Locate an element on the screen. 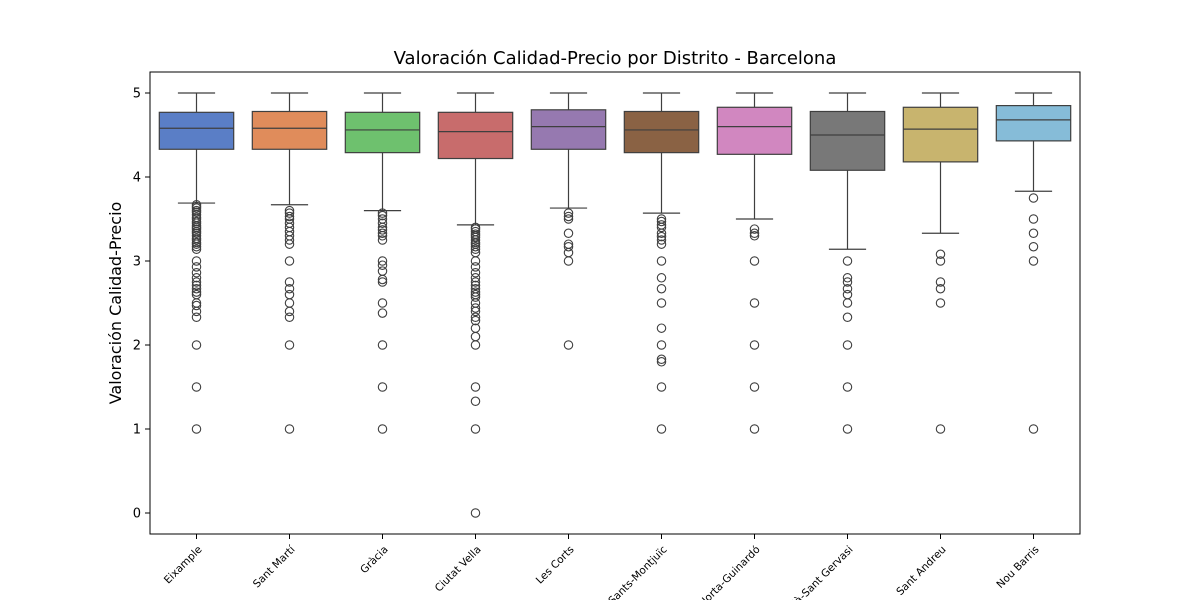  x-tick-label: Sant Martí is located at coordinates (274, 566).